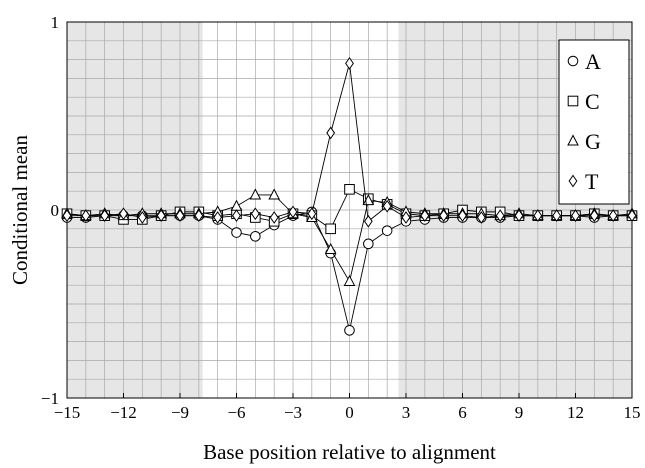 The width and height of the screenshot is (645, 468). What do you see at coordinates (55, 22) in the screenshot?
I see `y-tick-label: 1` at bounding box center [55, 22].